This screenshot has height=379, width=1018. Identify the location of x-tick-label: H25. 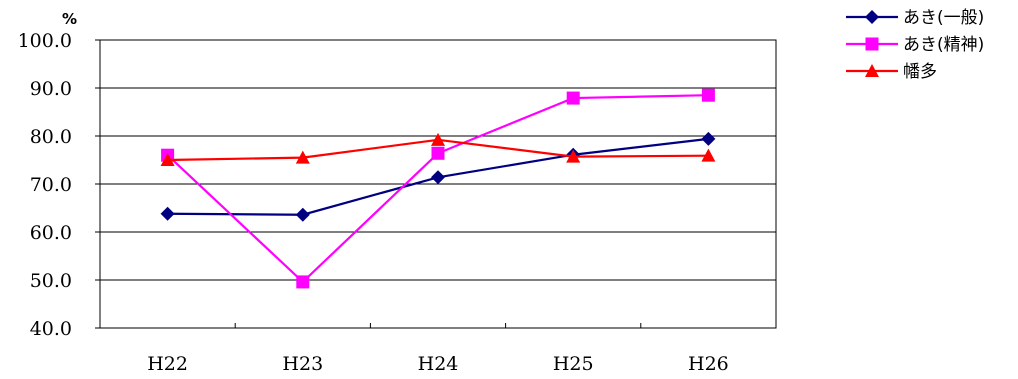
(573, 364).